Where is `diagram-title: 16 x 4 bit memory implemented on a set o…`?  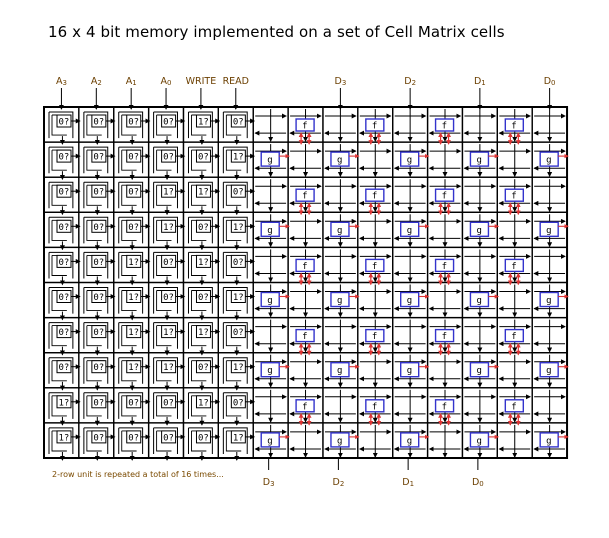 diagram-title: 16 x 4 bit memory implemented on a set o… is located at coordinates (276, 32).